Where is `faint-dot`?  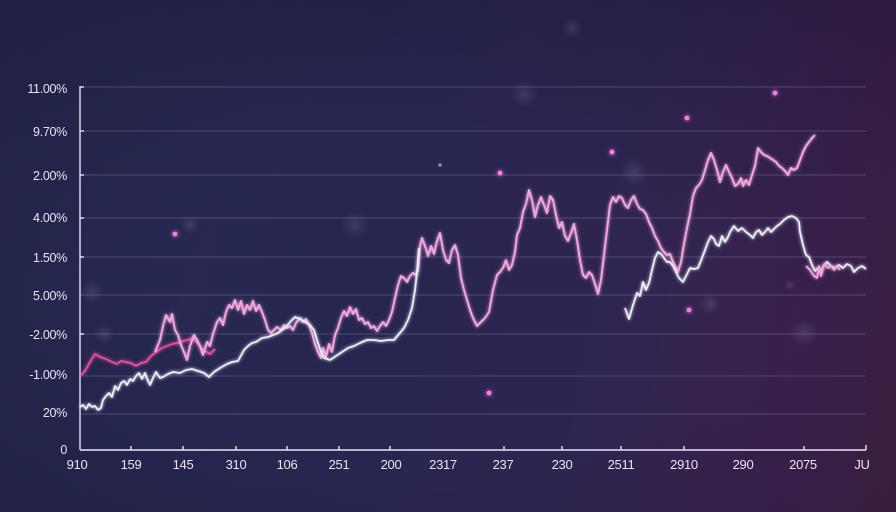
faint-dot is located at coordinates (440, 165).